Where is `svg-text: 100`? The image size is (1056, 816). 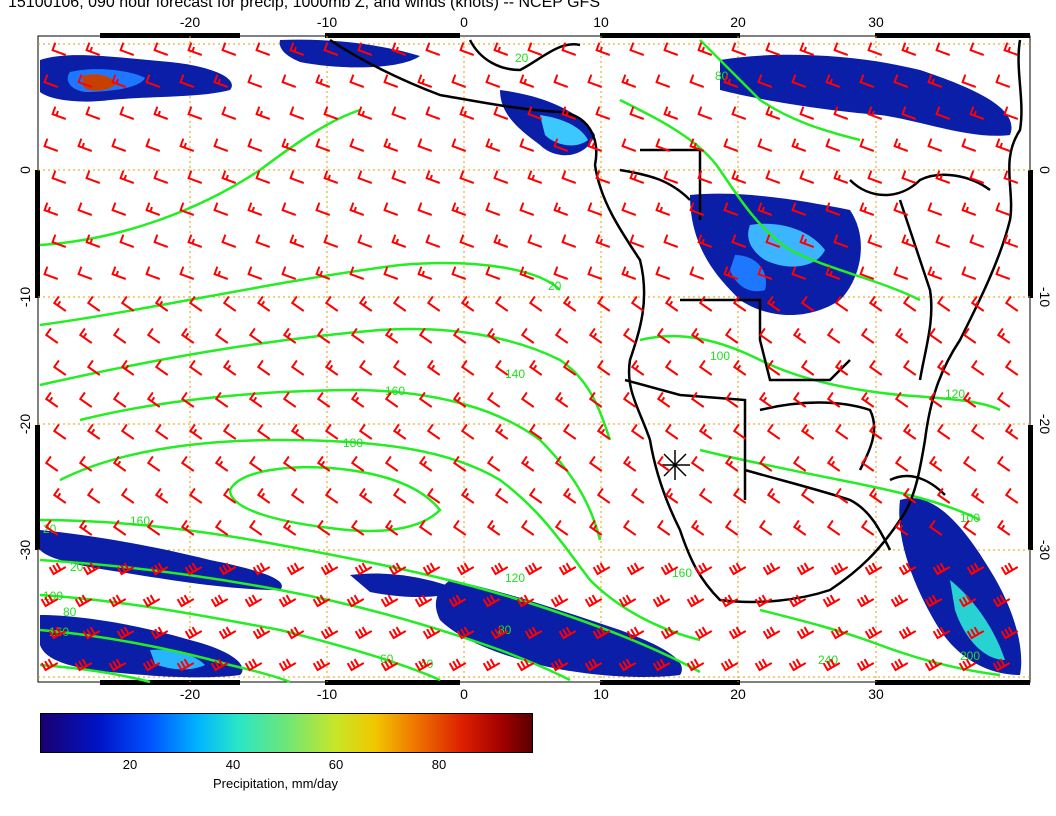
svg-text: 100 is located at coordinates (970, 518).